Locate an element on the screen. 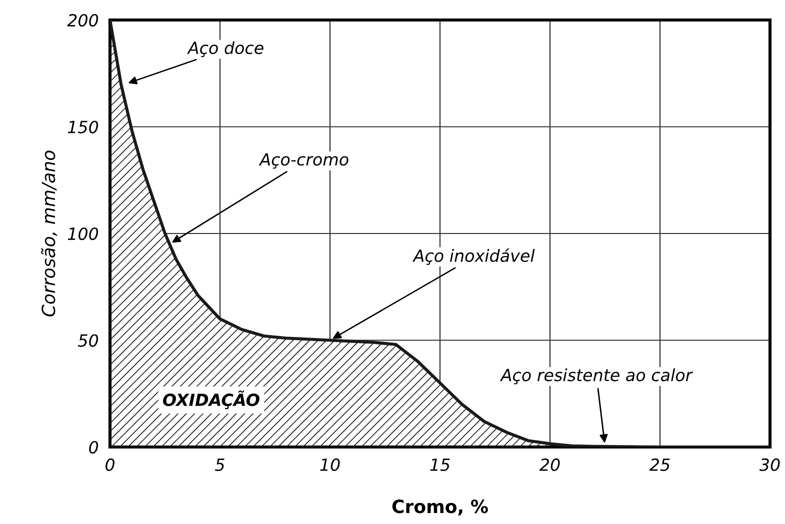 Image resolution: width=785 pixels, height=524 pixels. y-tick-label: 150 is located at coordinates (83, 127).